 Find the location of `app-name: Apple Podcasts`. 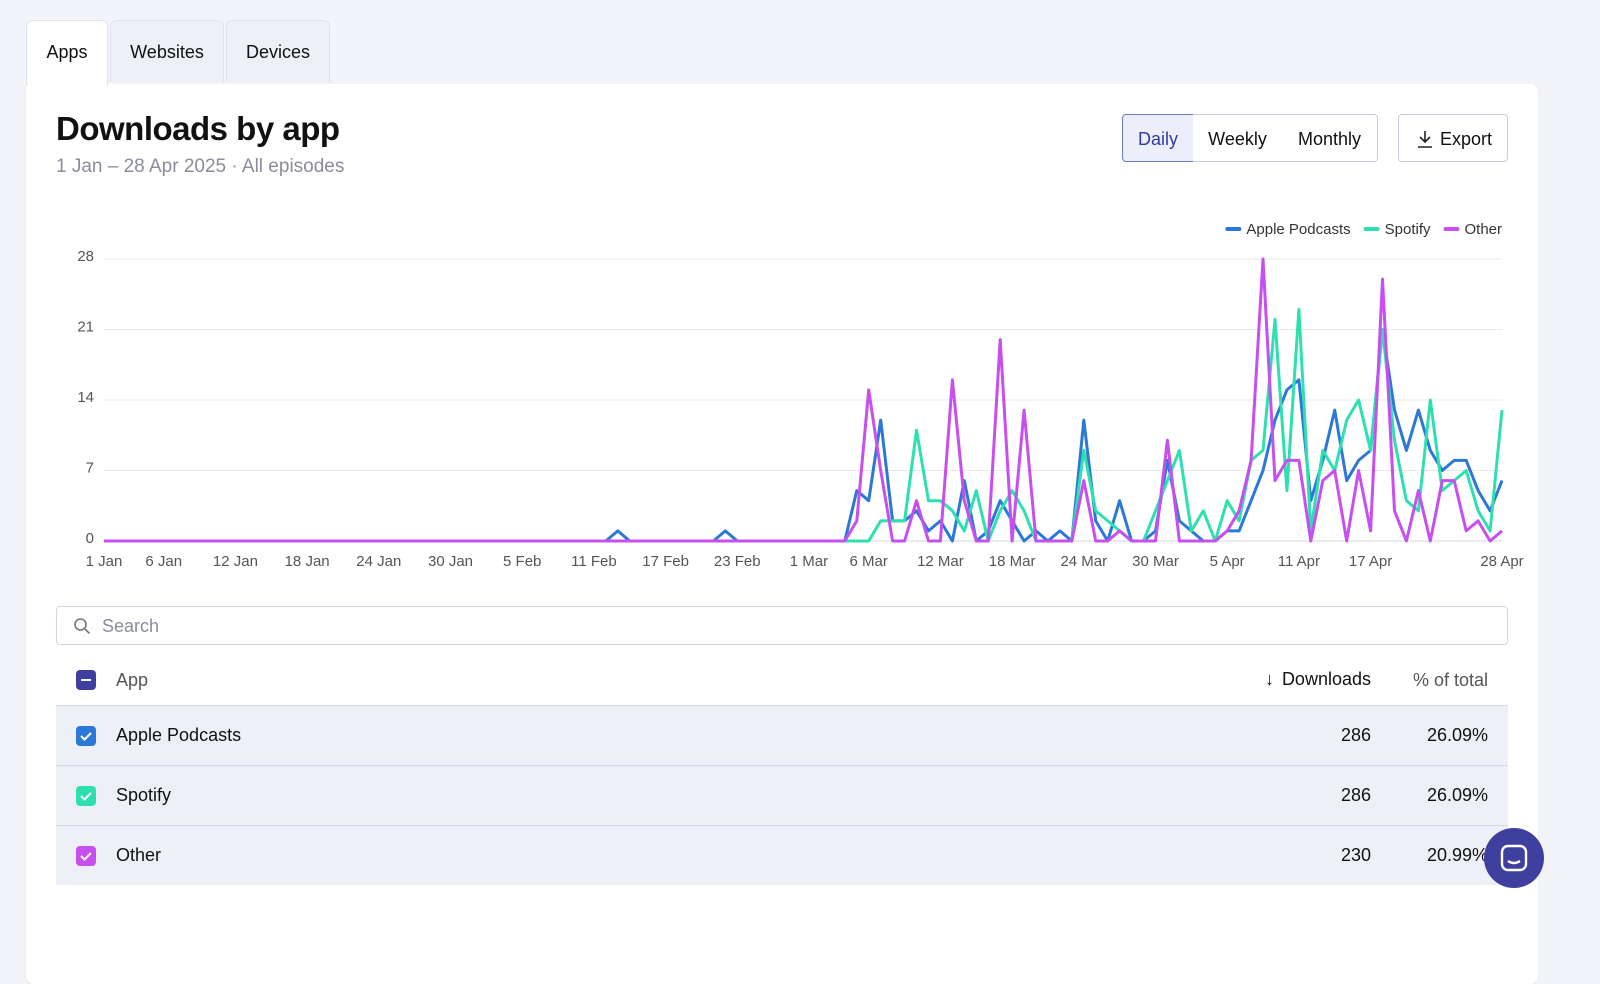

app-name: Apple Podcasts is located at coordinates (179, 735).